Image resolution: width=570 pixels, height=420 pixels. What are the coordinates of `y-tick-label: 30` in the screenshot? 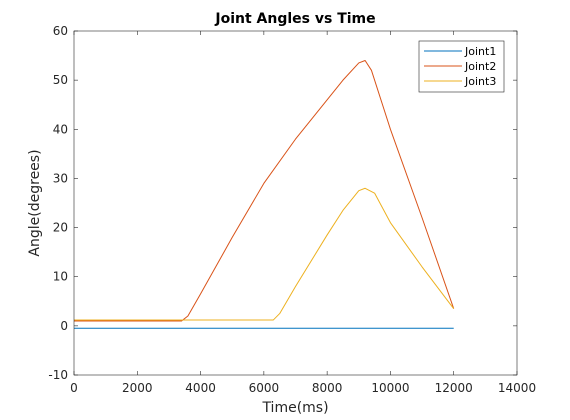 It's located at (60, 178).